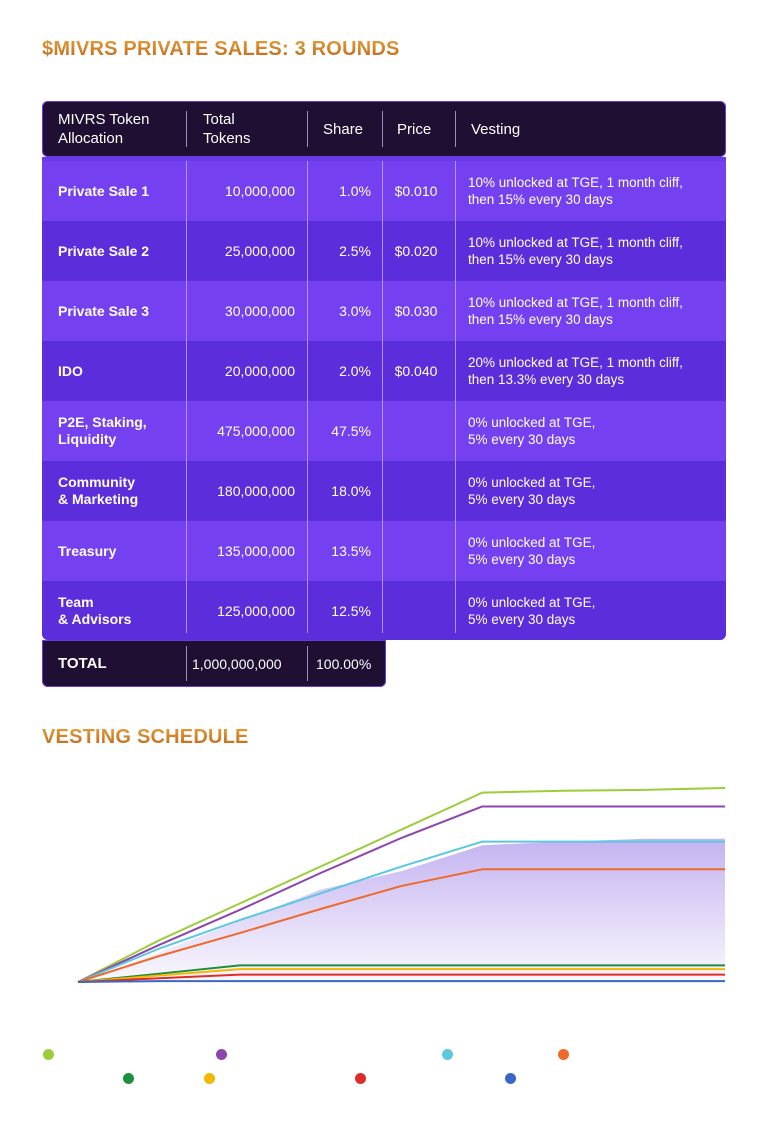  What do you see at coordinates (104, 250) in the screenshot?
I see `cell-allocation: Private Sale 2` at bounding box center [104, 250].